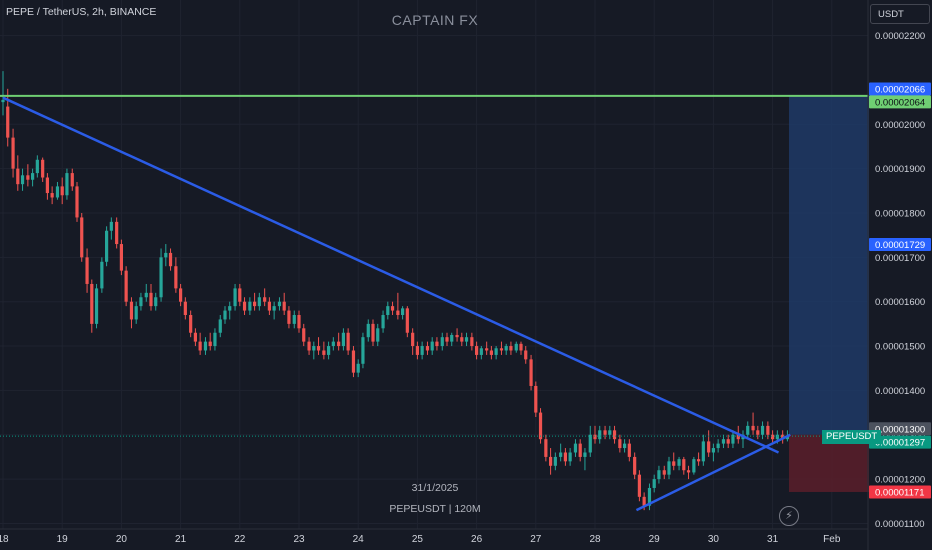  What do you see at coordinates (900, 125) in the screenshot?
I see `y-tick-label: 0.00002000` at bounding box center [900, 125].